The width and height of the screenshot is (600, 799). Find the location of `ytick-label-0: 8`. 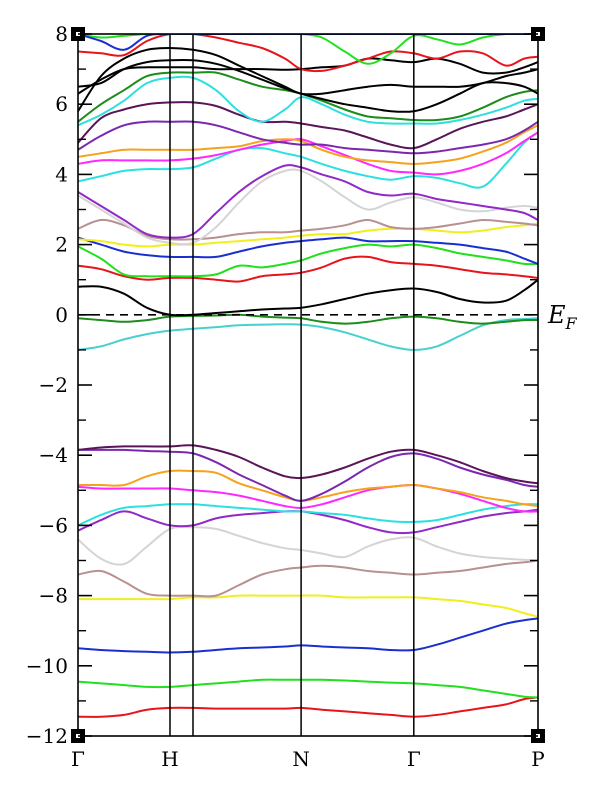

ytick-label-0: 8 is located at coordinates (61, 34).